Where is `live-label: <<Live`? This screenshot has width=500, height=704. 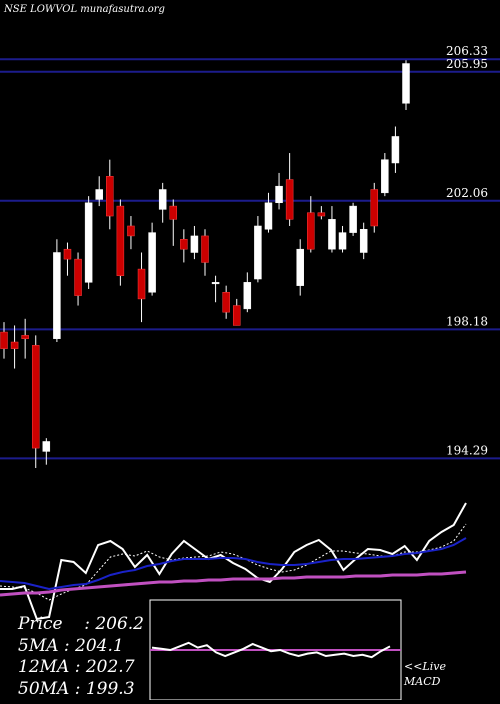
live-label: <<Live is located at coordinates (425, 666).